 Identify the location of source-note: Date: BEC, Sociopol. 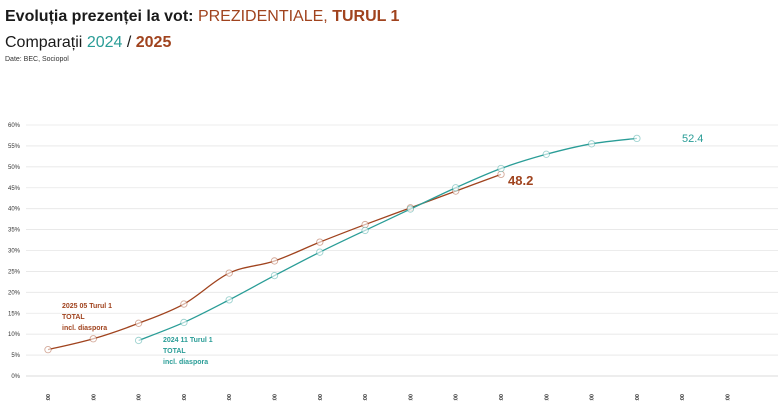
(37, 59).